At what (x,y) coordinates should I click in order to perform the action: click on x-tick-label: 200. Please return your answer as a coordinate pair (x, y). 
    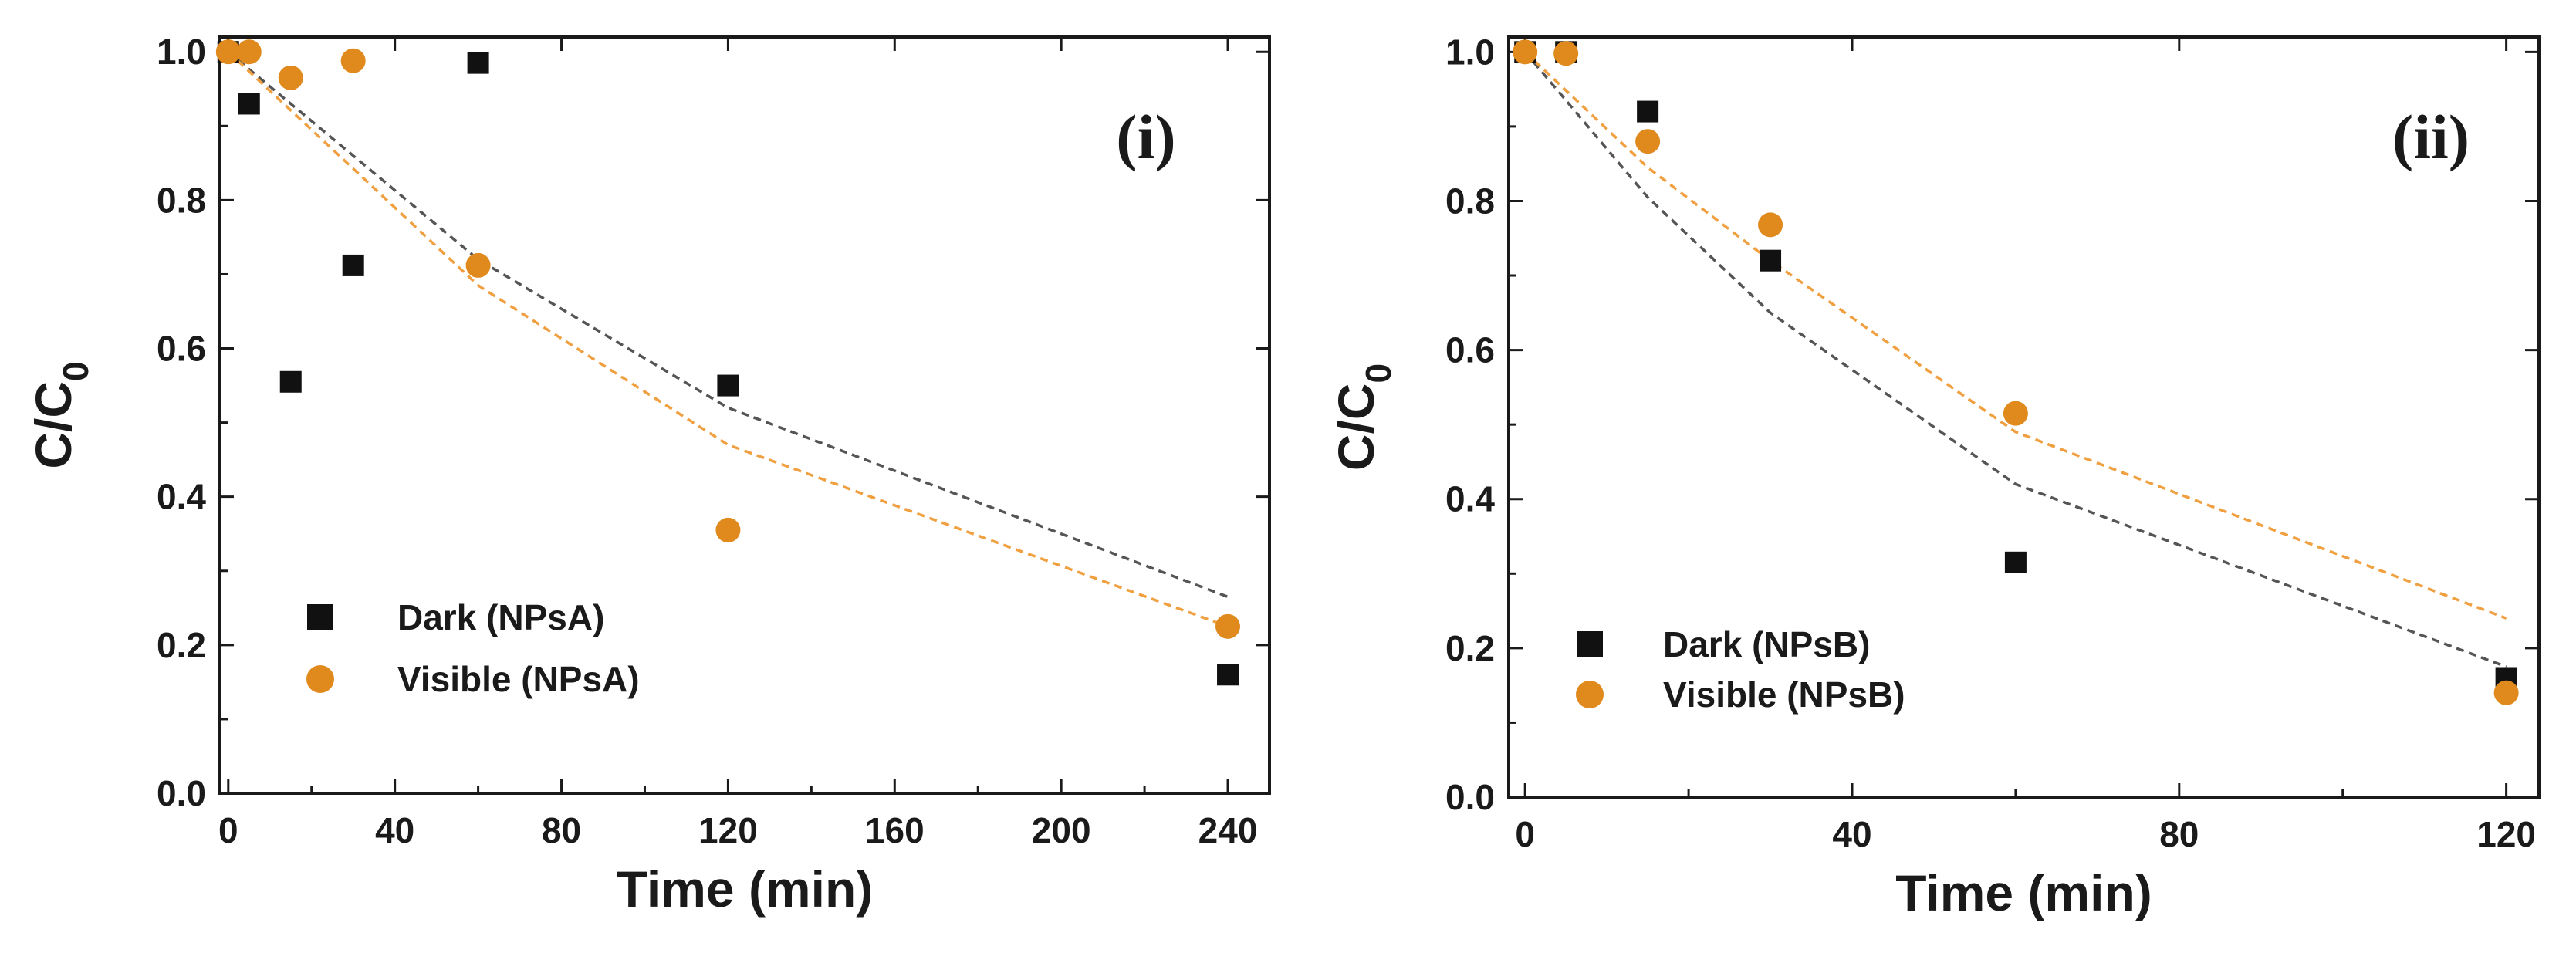
    Looking at the image, I should click on (1061, 830).